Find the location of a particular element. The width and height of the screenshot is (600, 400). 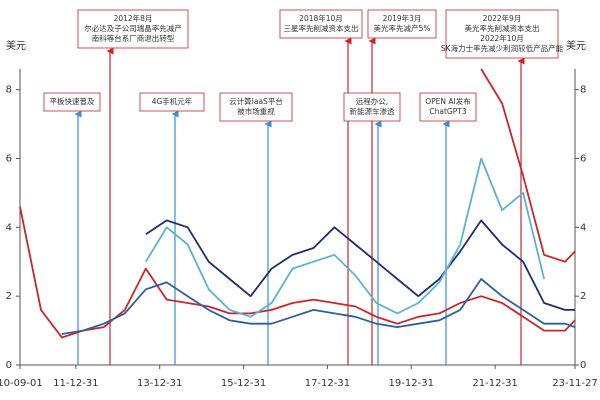

y-tick-label-right: 6 is located at coordinates (583, 158).